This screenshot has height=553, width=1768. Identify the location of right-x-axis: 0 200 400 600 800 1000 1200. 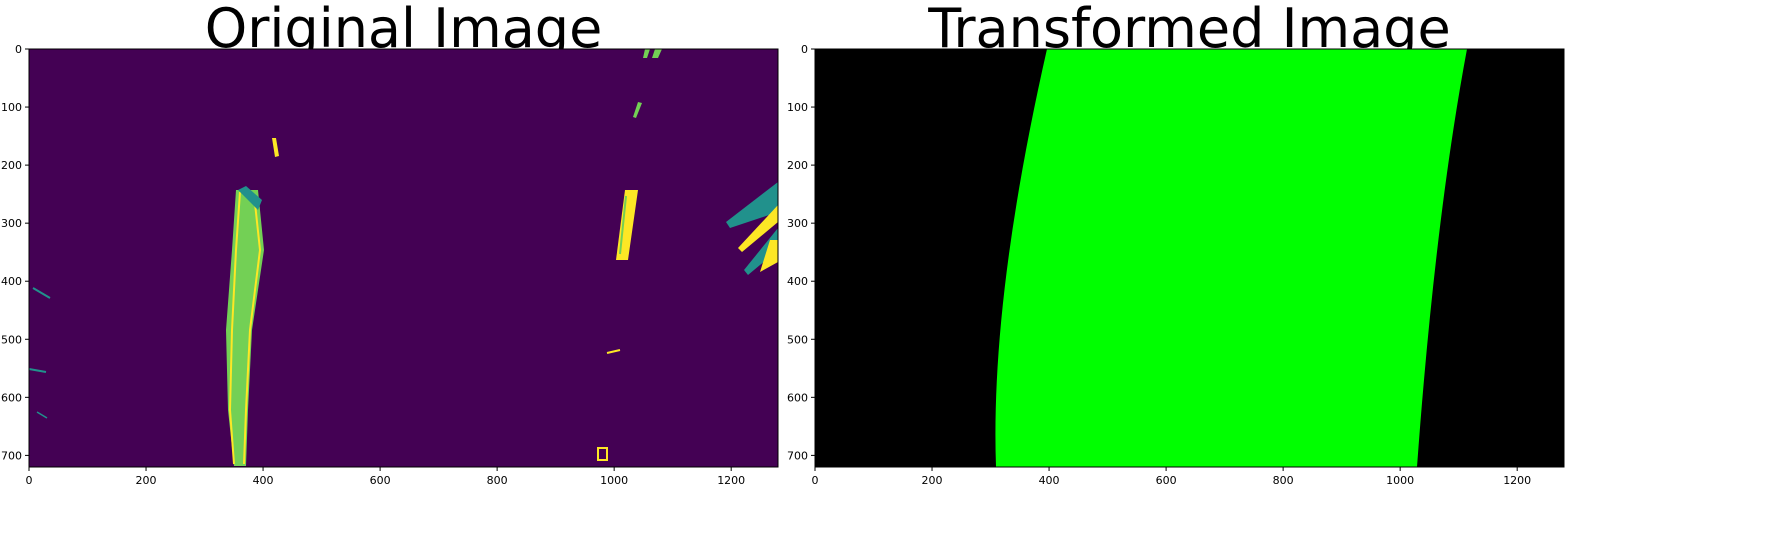
(1171, 477).